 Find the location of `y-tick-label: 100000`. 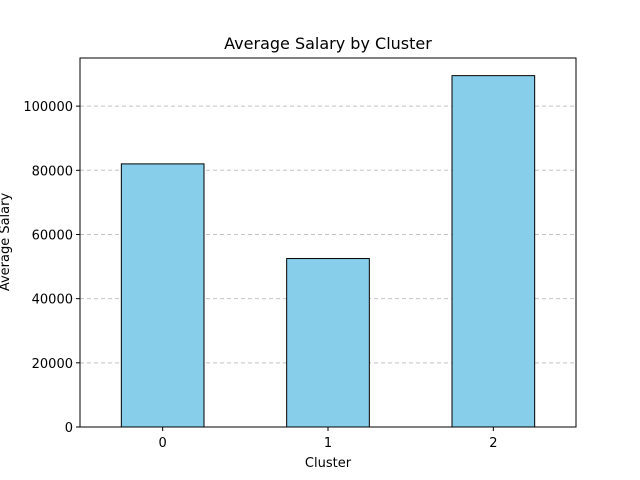

y-tick-label: 100000 is located at coordinates (48, 107).